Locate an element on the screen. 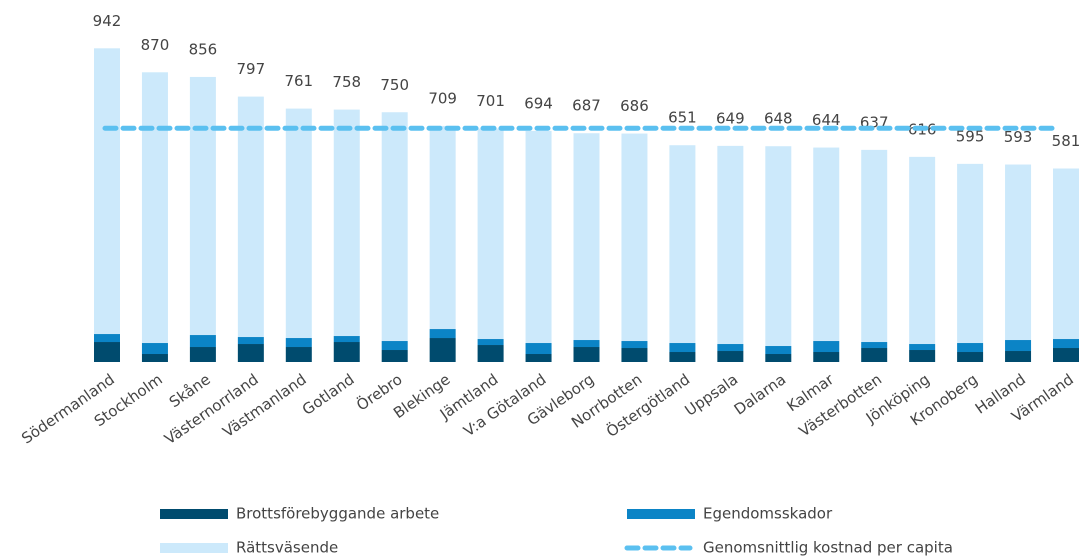  data-label: 942 is located at coordinates (107, 21).